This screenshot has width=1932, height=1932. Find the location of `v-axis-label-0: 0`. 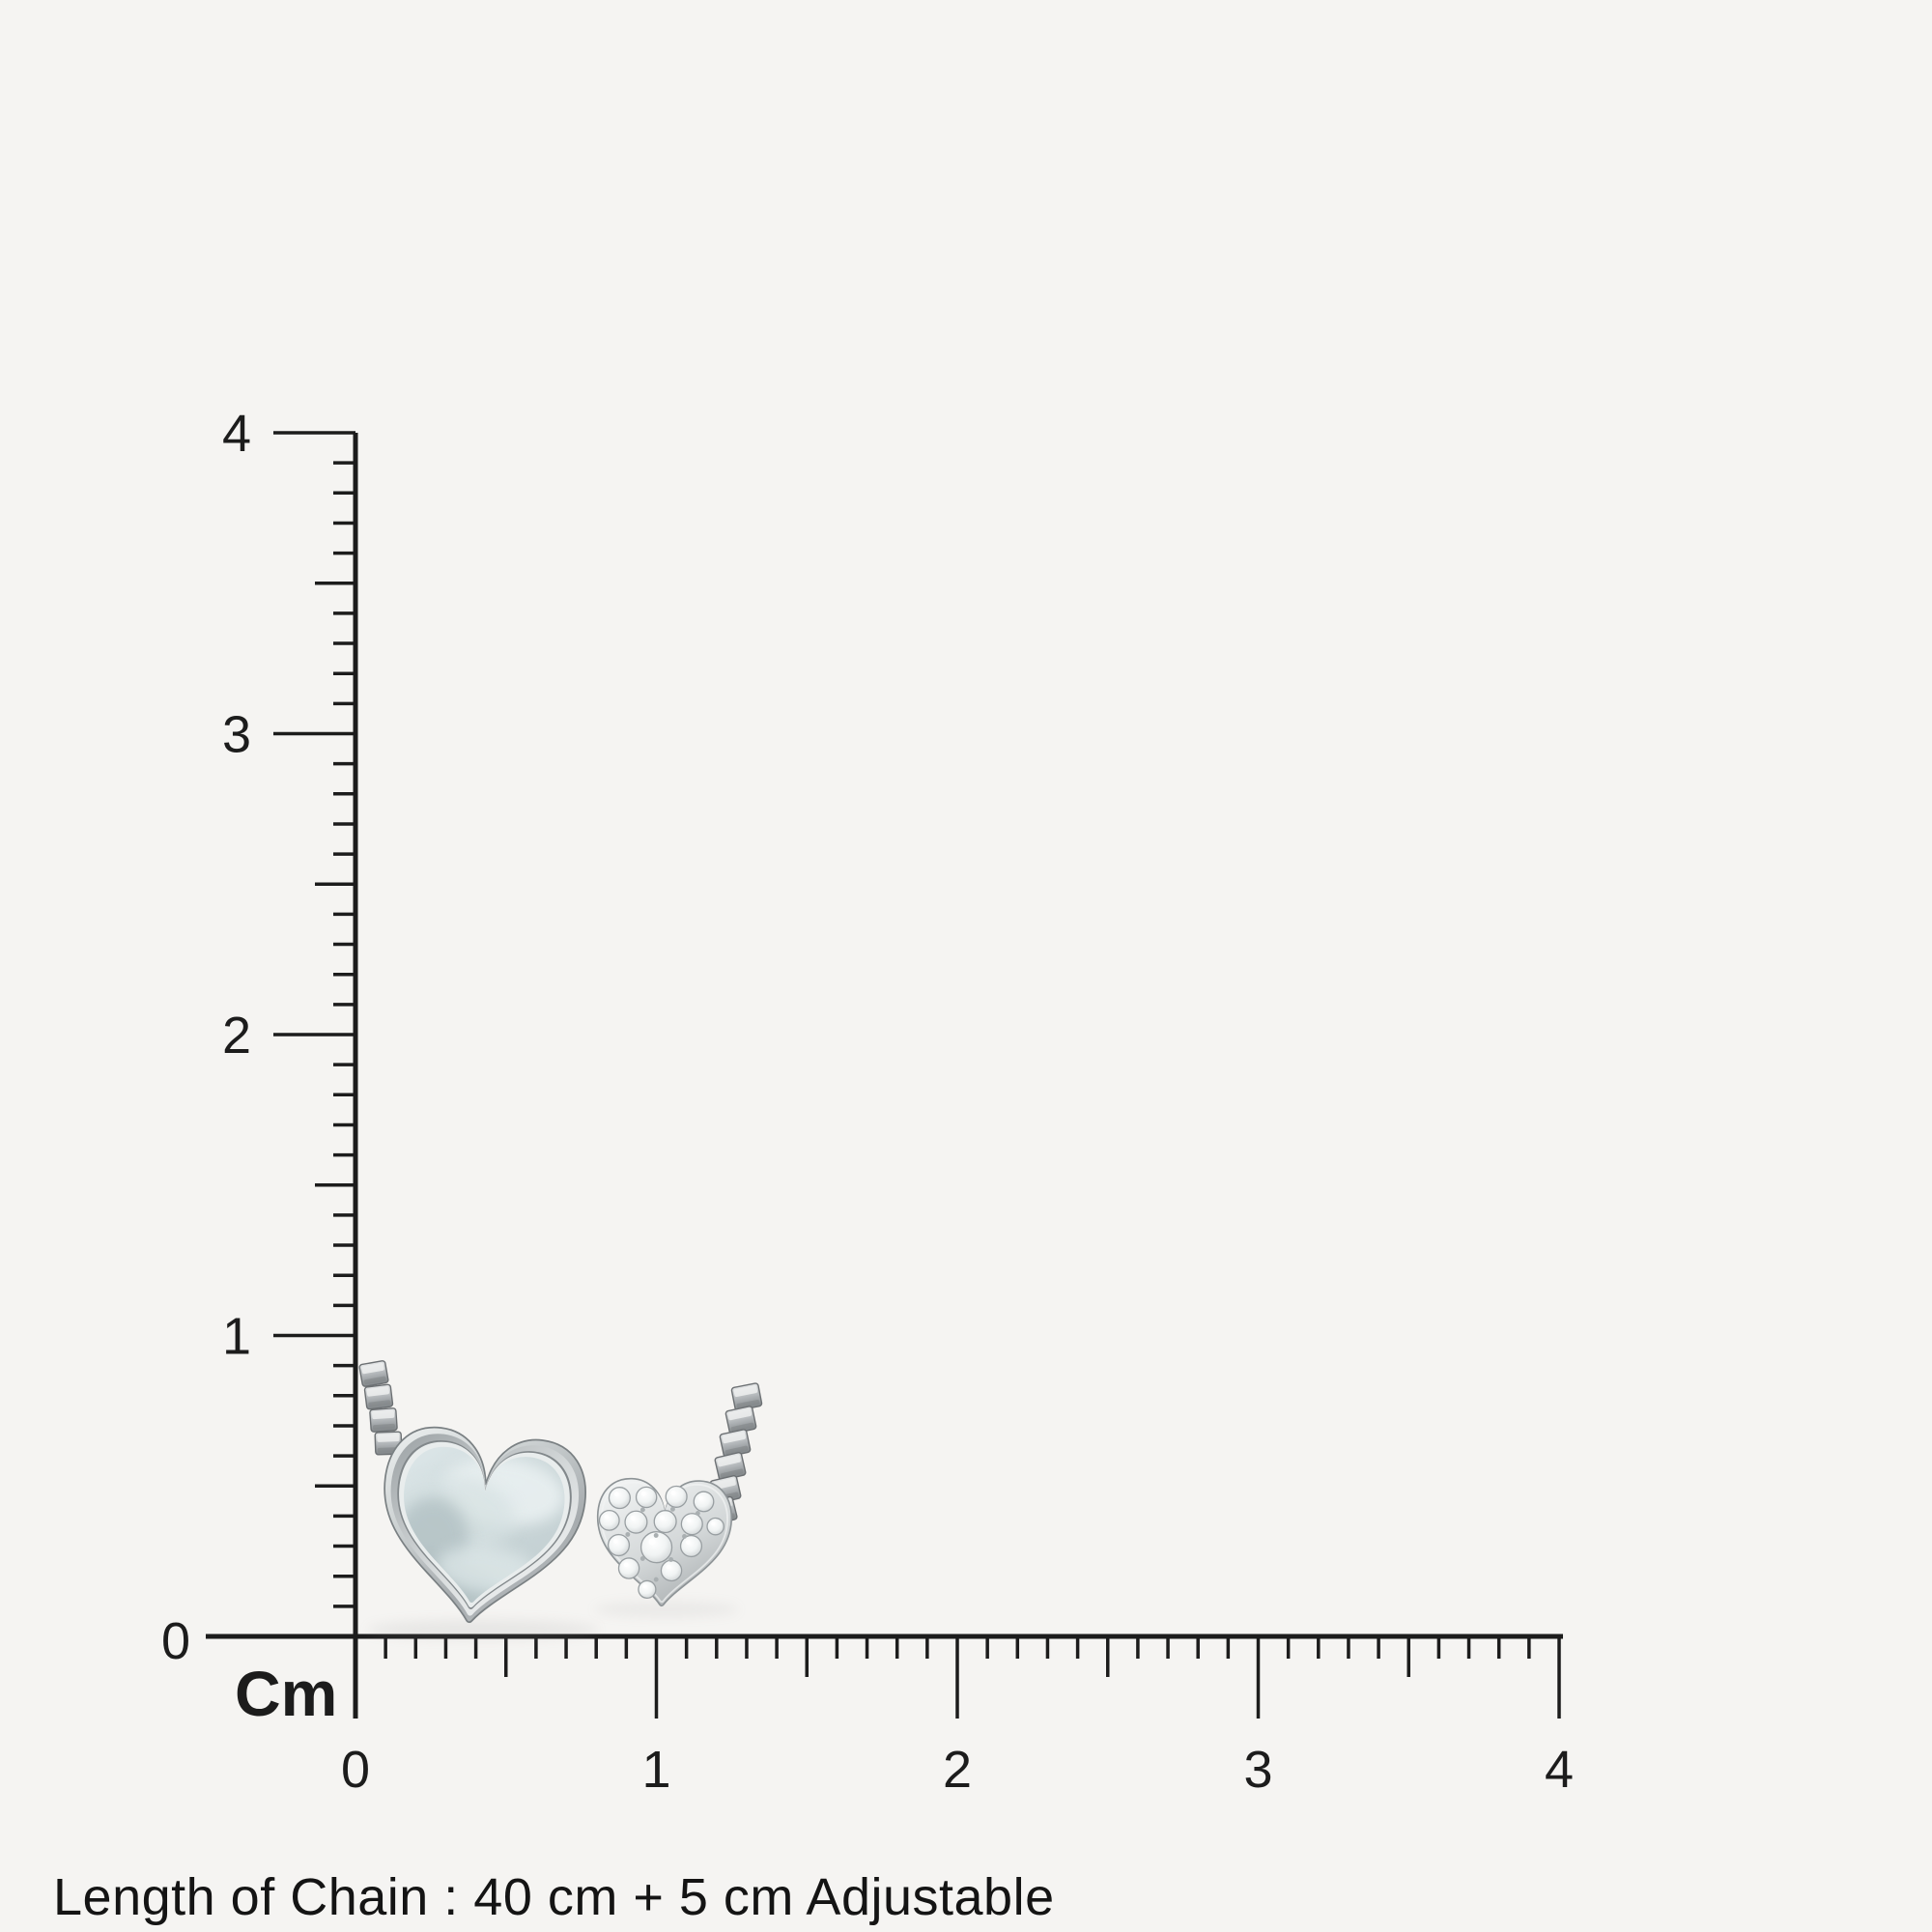

v-axis-label-0: 0 is located at coordinates (175, 1641).